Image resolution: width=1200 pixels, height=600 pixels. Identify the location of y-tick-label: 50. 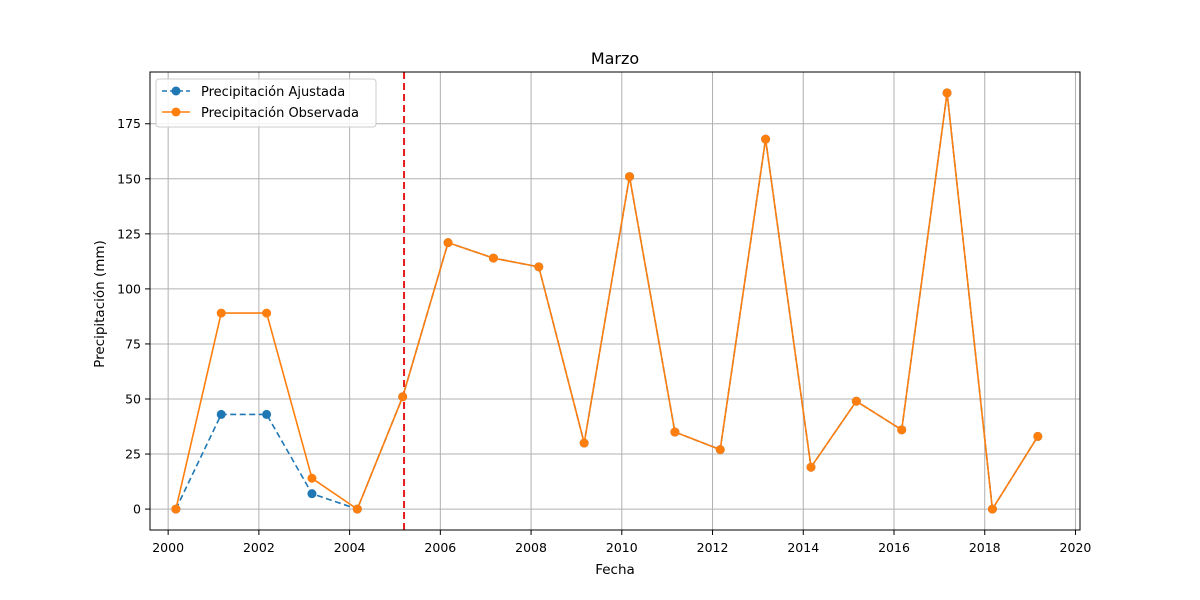
(133, 398).